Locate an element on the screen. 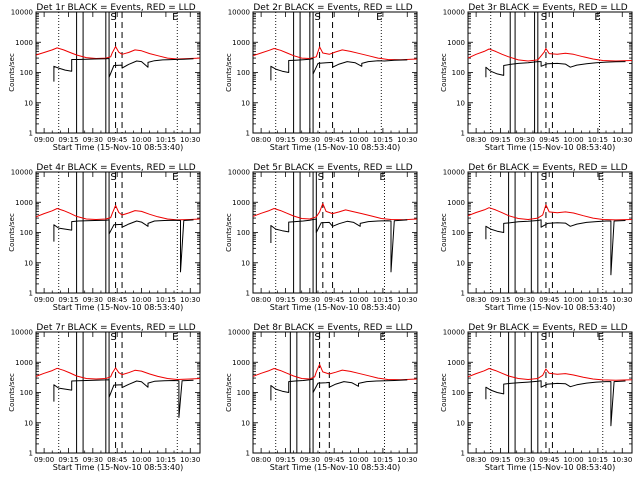 This screenshot has width=640, height=480. panel-title: Det 5r BLACK = Events, RED = LLD is located at coordinates (332, 168).